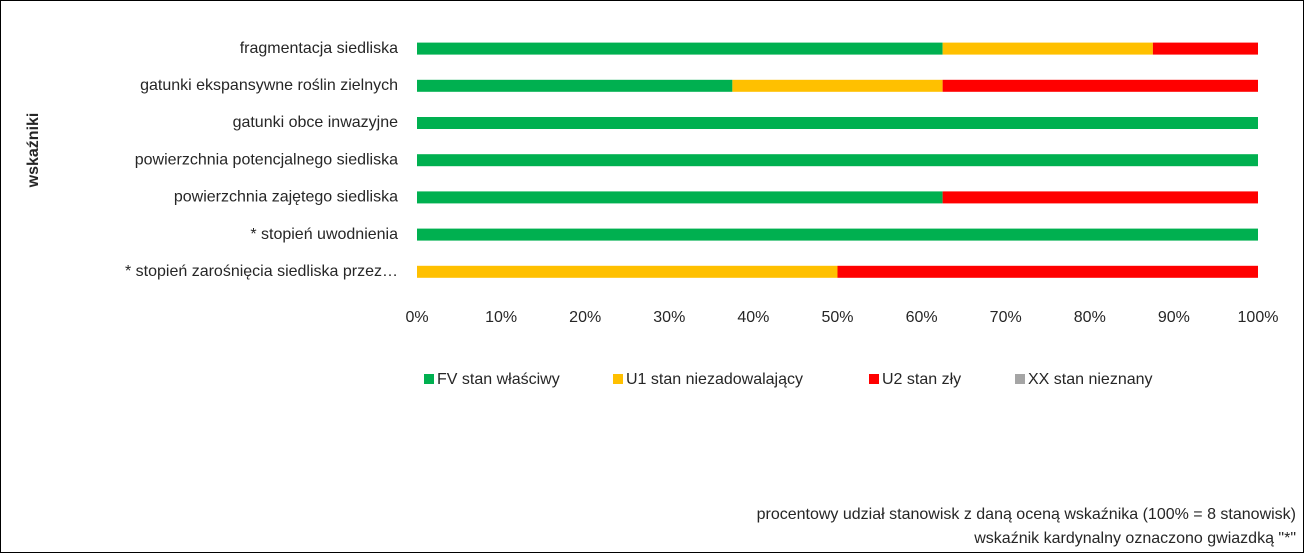 This screenshot has width=1304, height=553. What do you see at coordinates (319, 48) in the screenshot?
I see `y-tick-label: fragmentacja siedliska` at bounding box center [319, 48].